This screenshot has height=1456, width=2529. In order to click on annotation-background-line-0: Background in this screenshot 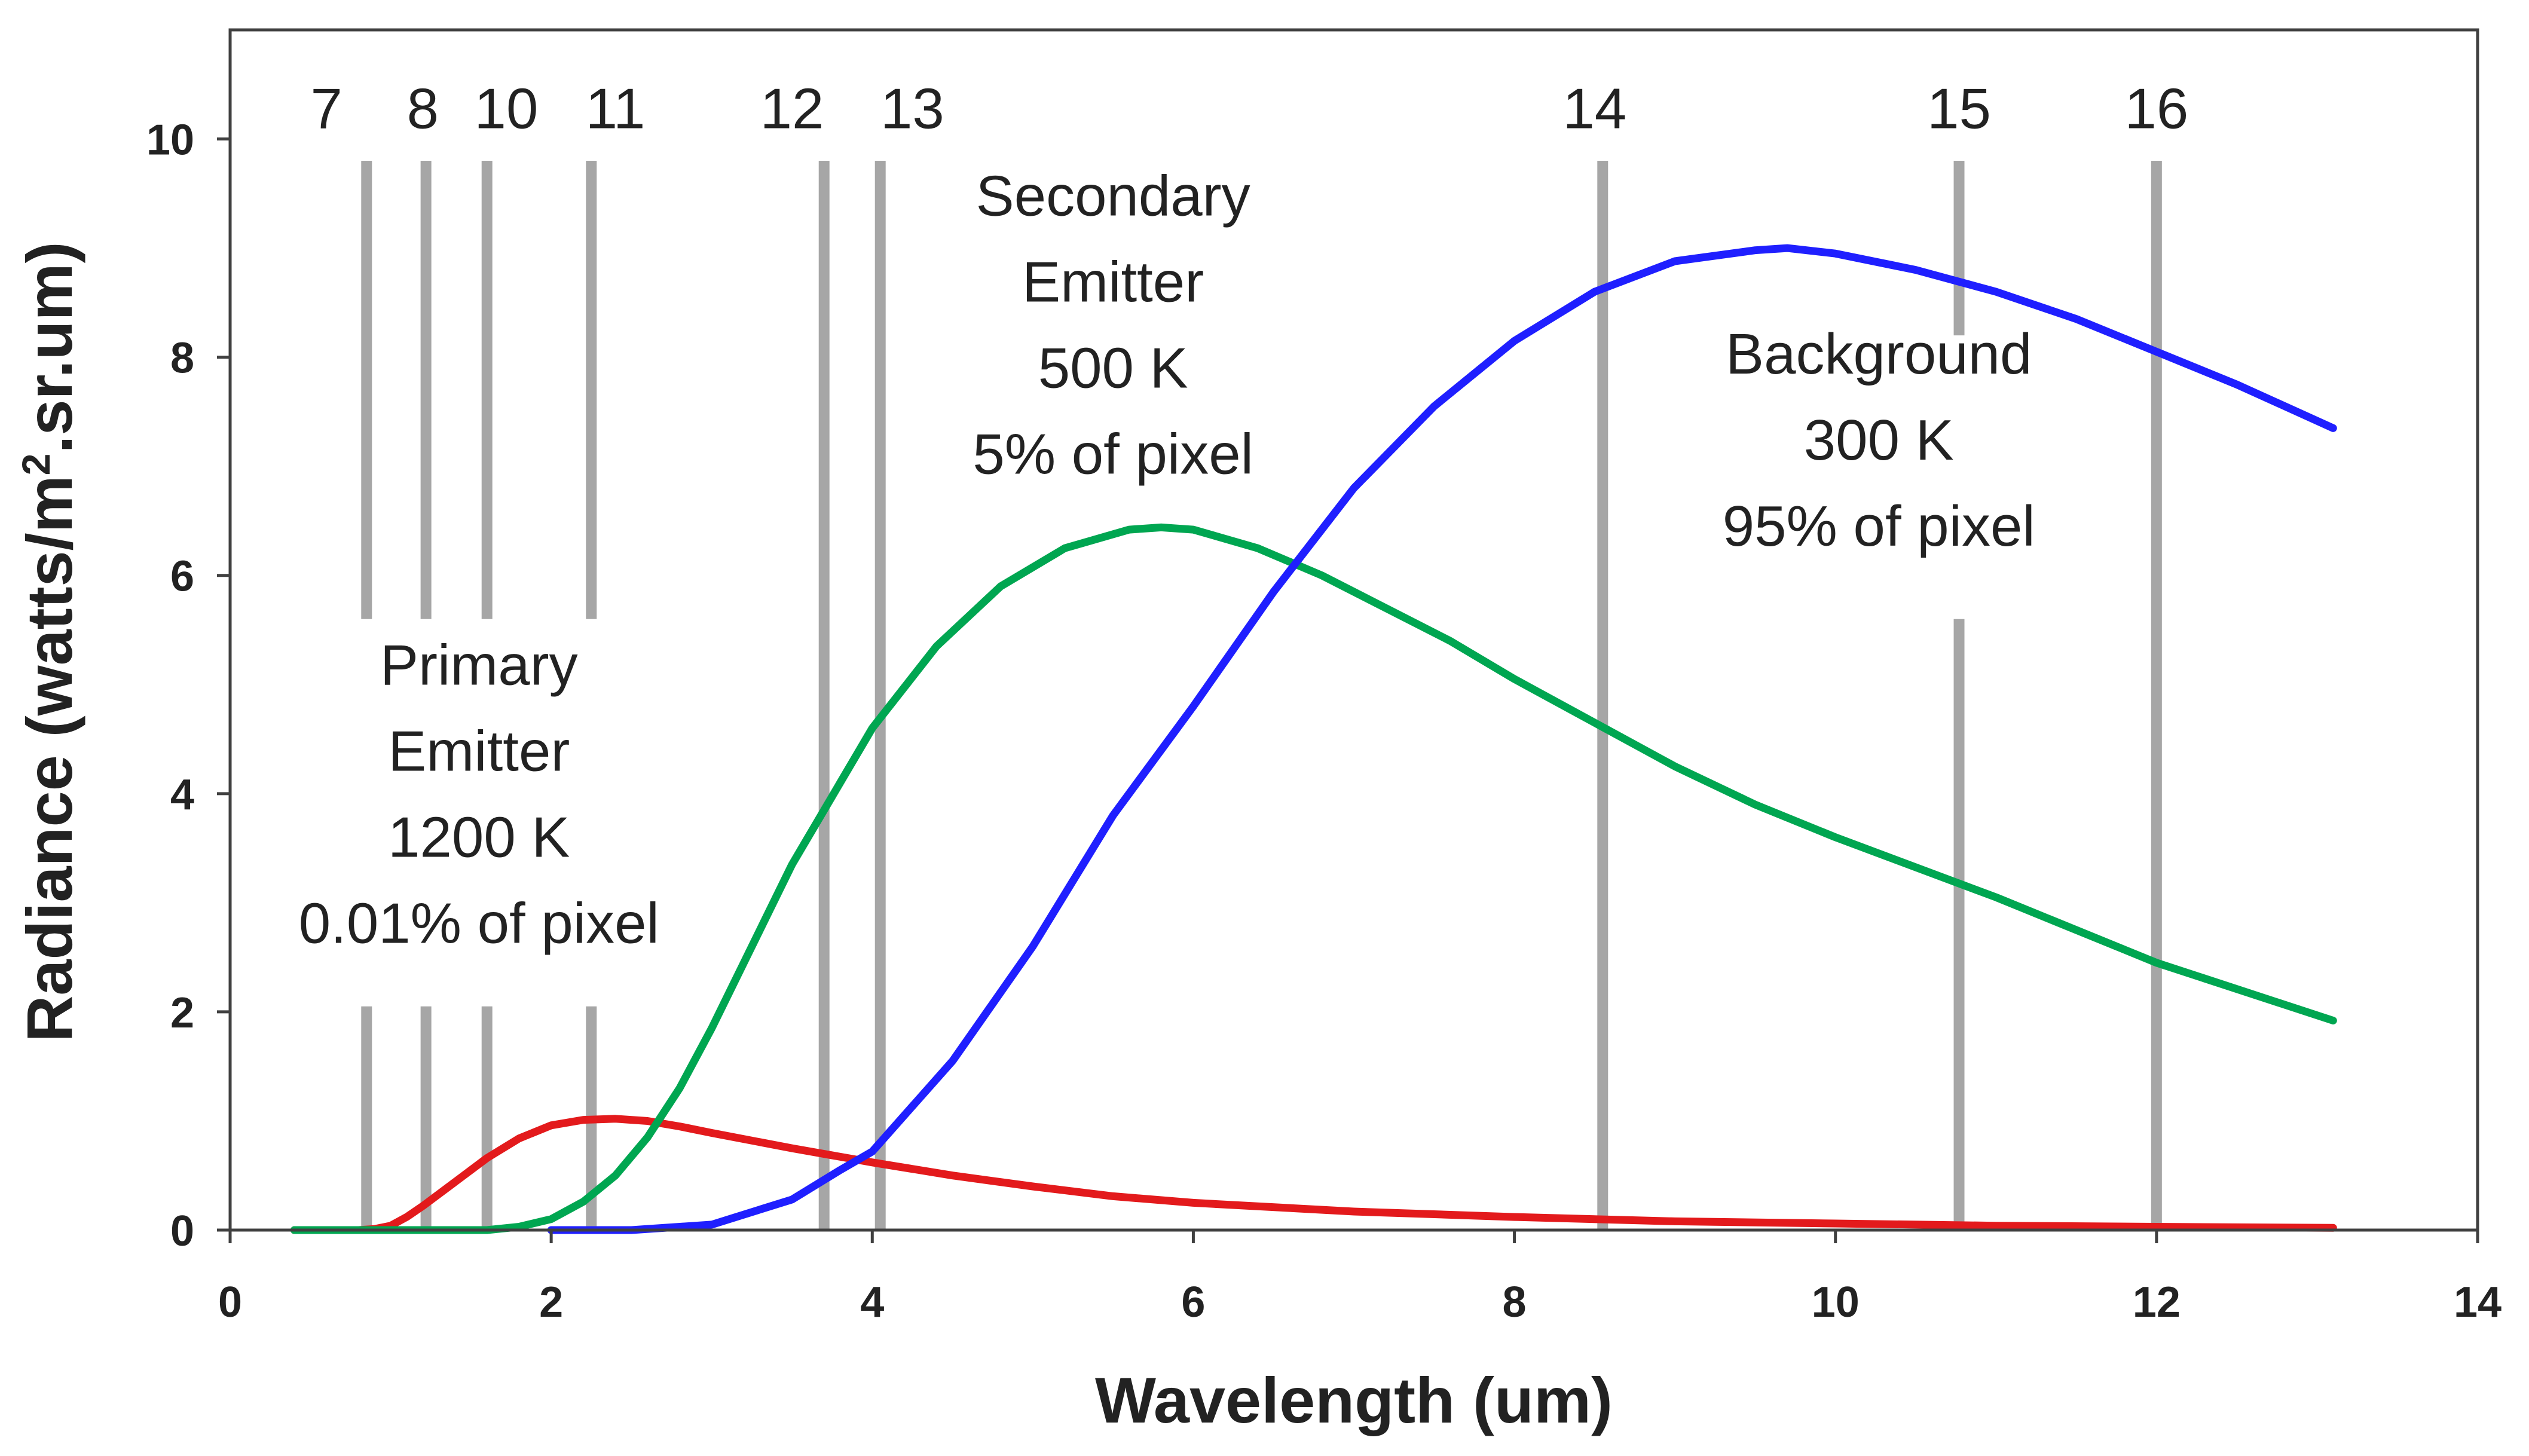, I will do `click(1879, 354)`.